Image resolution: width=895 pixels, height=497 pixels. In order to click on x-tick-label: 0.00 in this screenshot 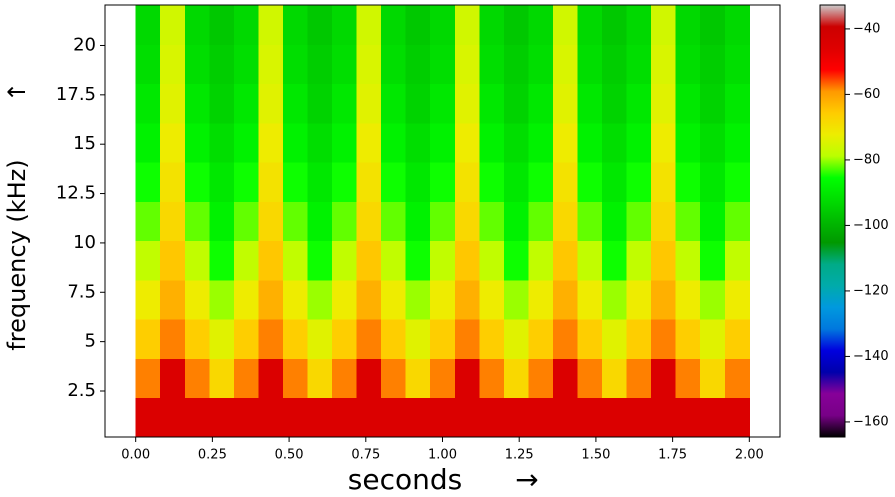, I will do `click(135, 455)`.